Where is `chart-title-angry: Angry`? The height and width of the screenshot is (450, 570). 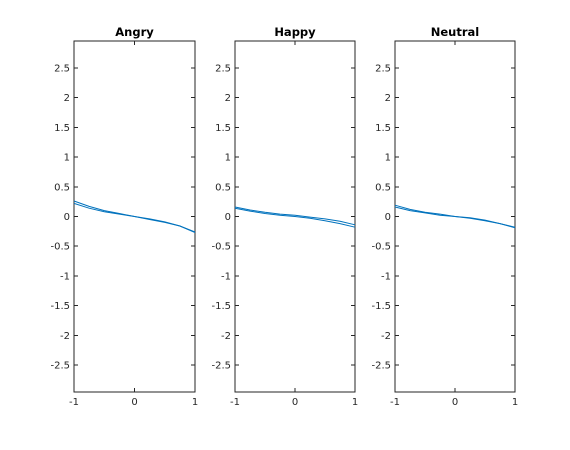 chart-title-angry: Angry is located at coordinates (134, 32).